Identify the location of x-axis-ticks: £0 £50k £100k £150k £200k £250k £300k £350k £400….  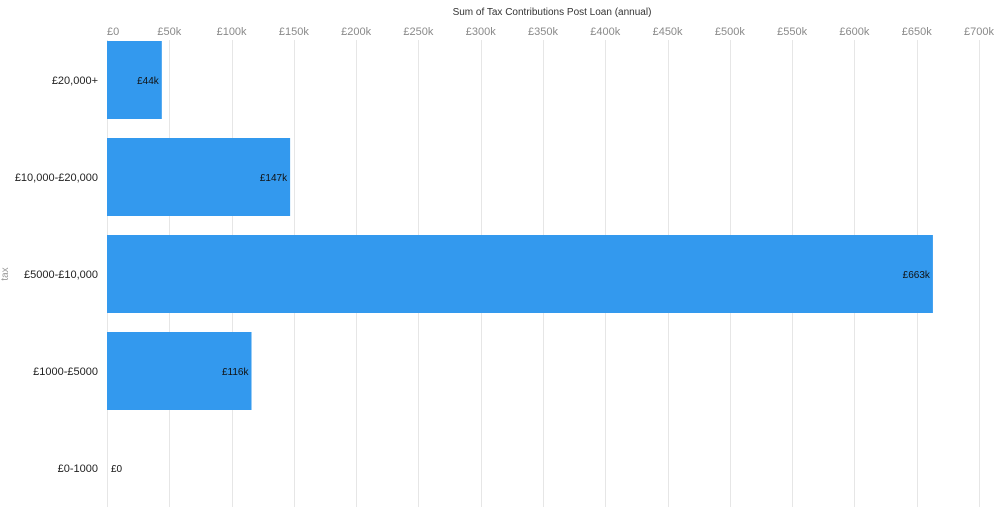
(550, 32).